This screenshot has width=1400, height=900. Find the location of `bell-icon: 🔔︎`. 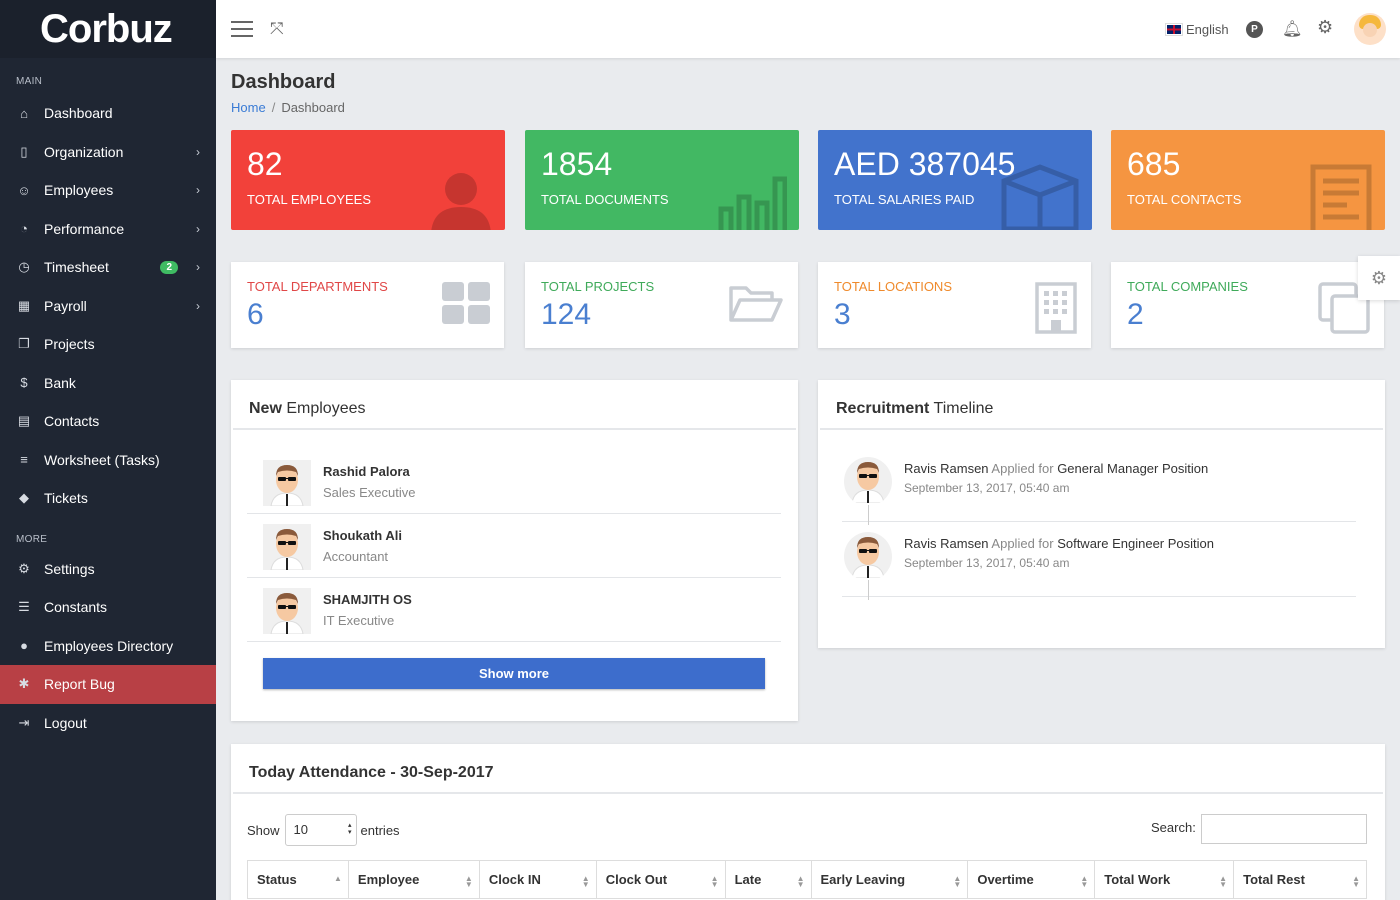

bell-icon: 🔔︎ is located at coordinates (1292, 29).